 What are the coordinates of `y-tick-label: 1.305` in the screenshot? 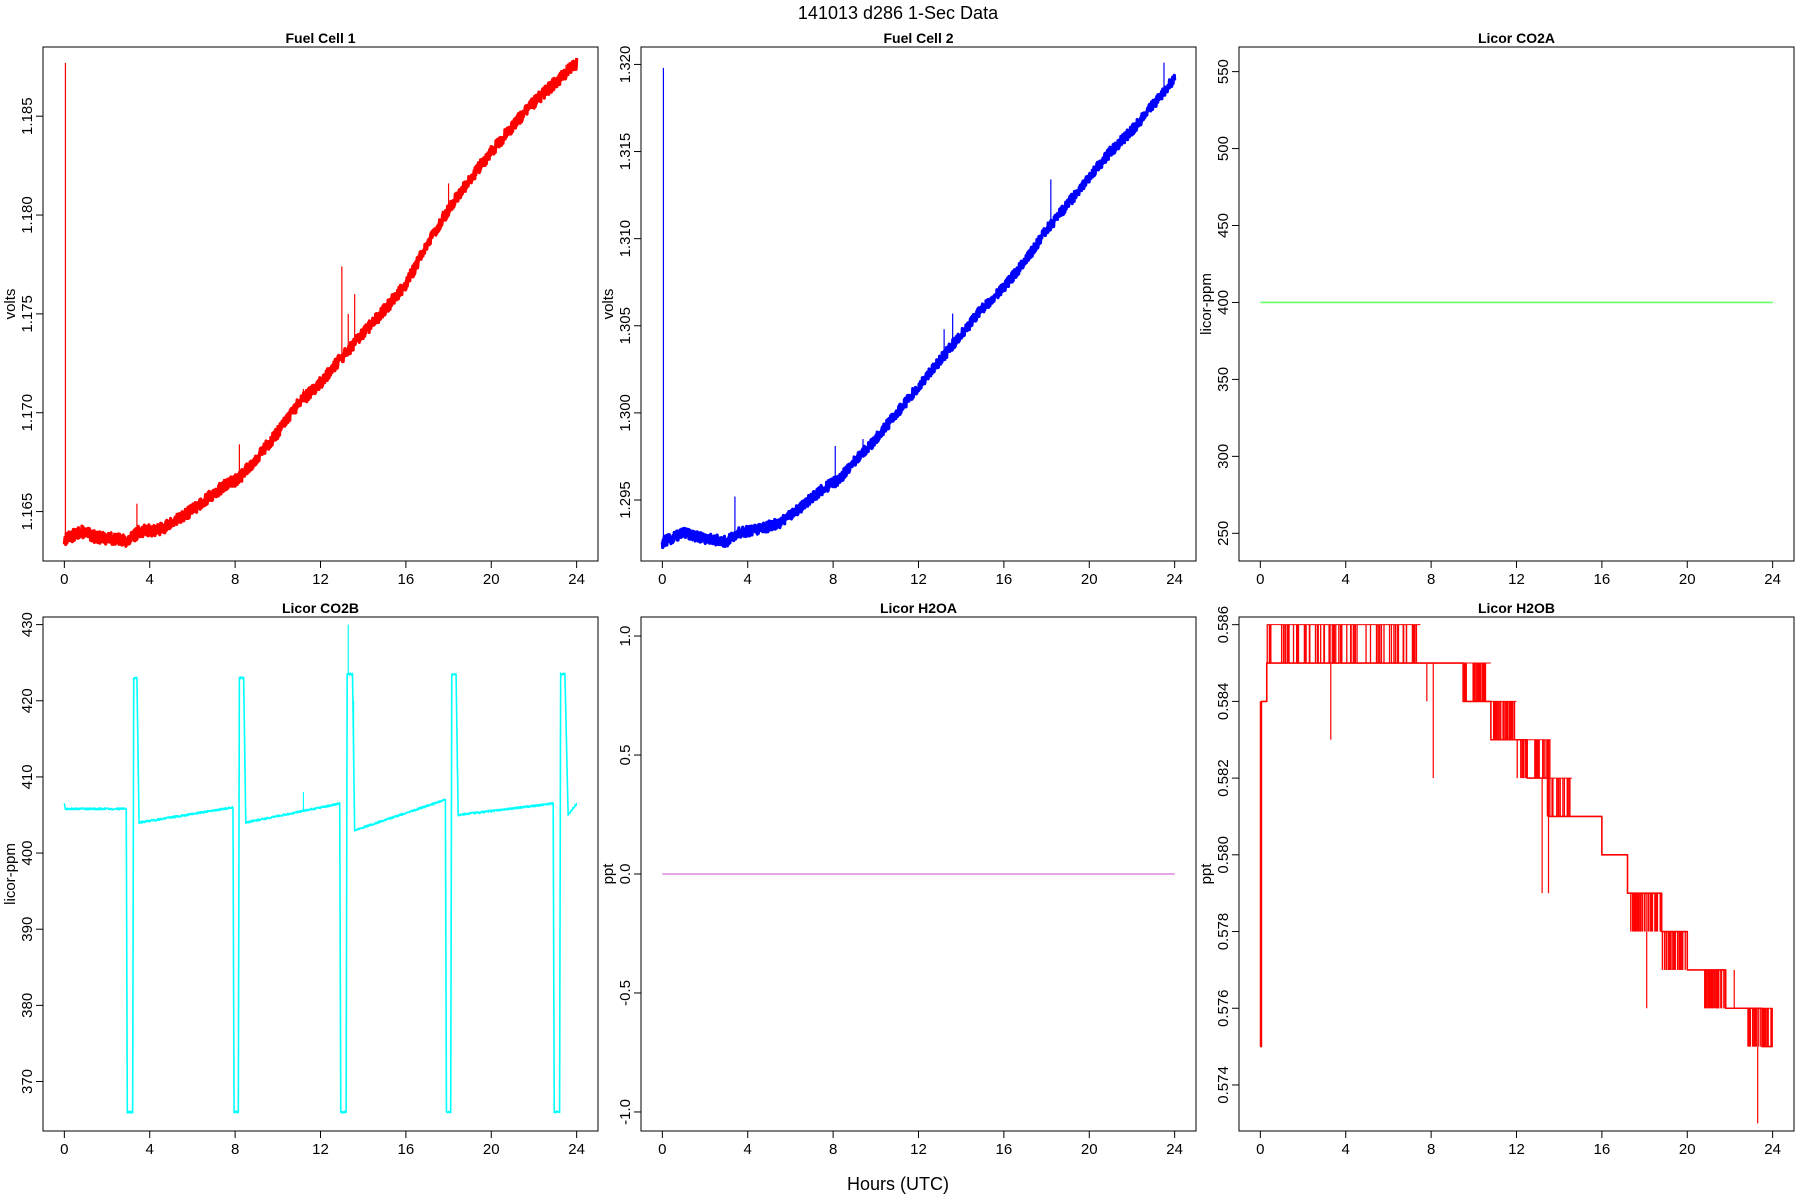 It's located at (625, 326).